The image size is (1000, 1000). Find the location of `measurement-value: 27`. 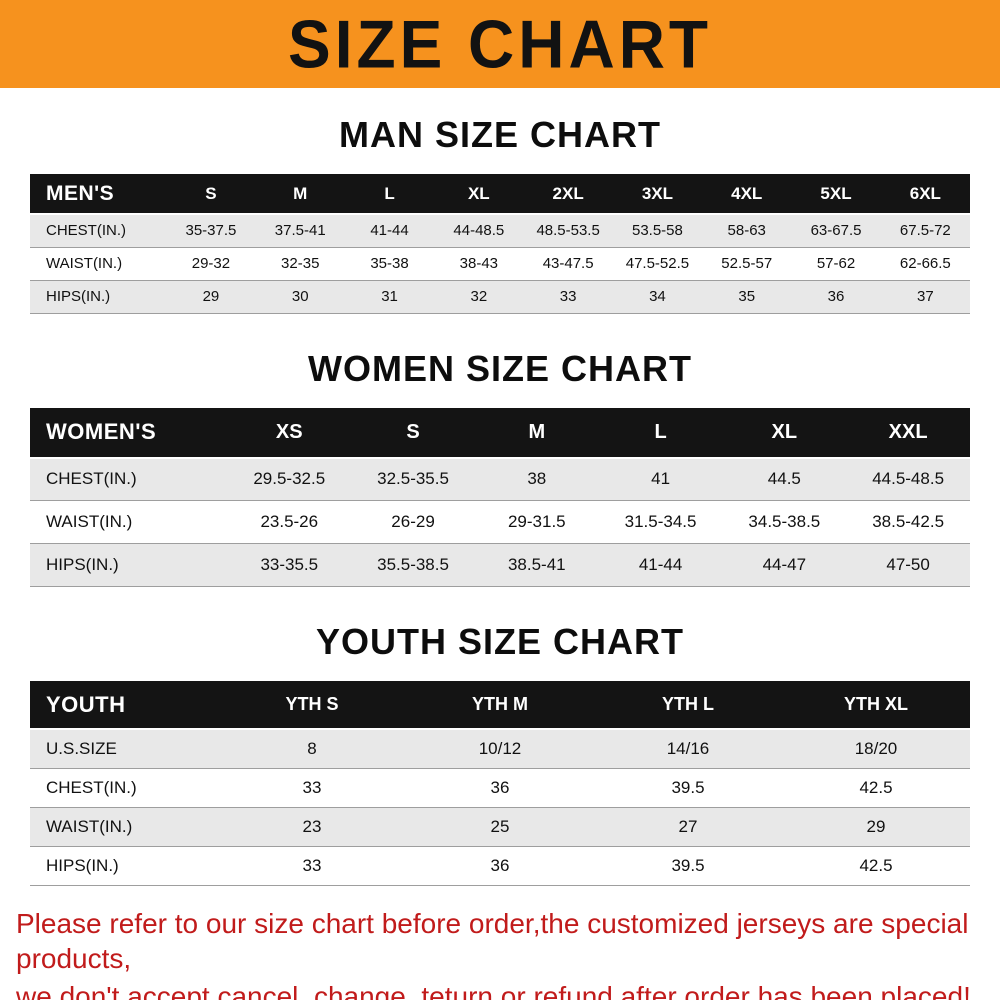

measurement-value: 27 is located at coordinates (688, 826).